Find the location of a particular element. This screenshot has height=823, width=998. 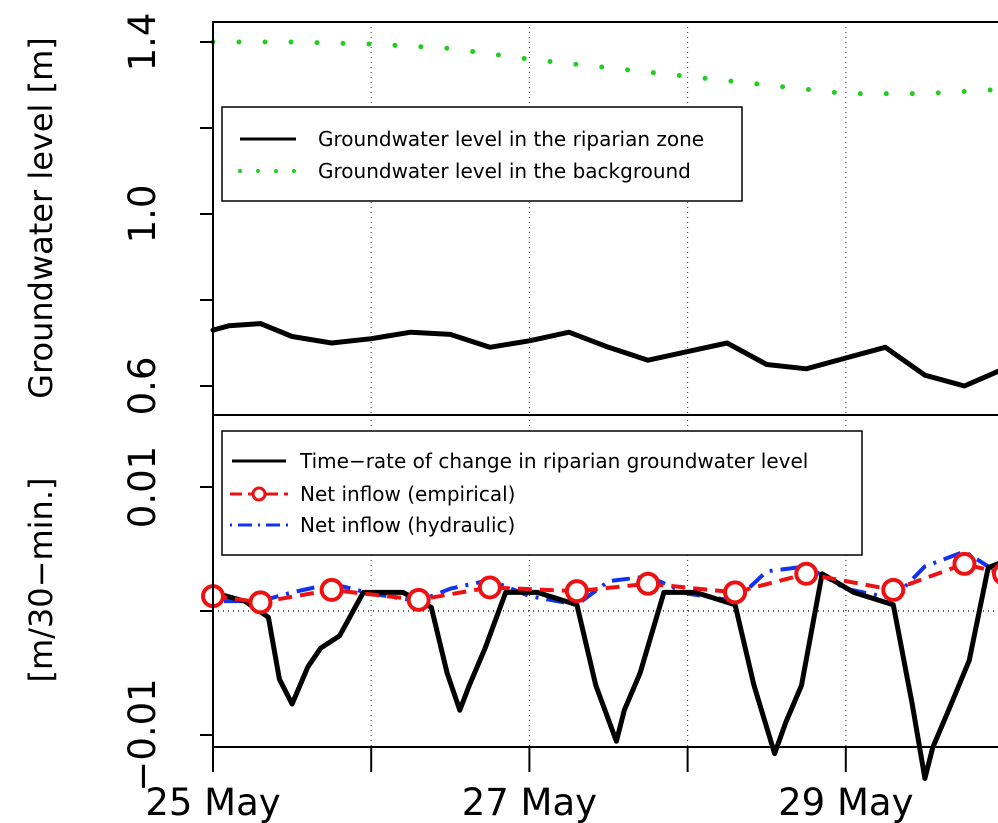

y-tick-label-bottom: −0.01 is located at coordinates (142, 734).